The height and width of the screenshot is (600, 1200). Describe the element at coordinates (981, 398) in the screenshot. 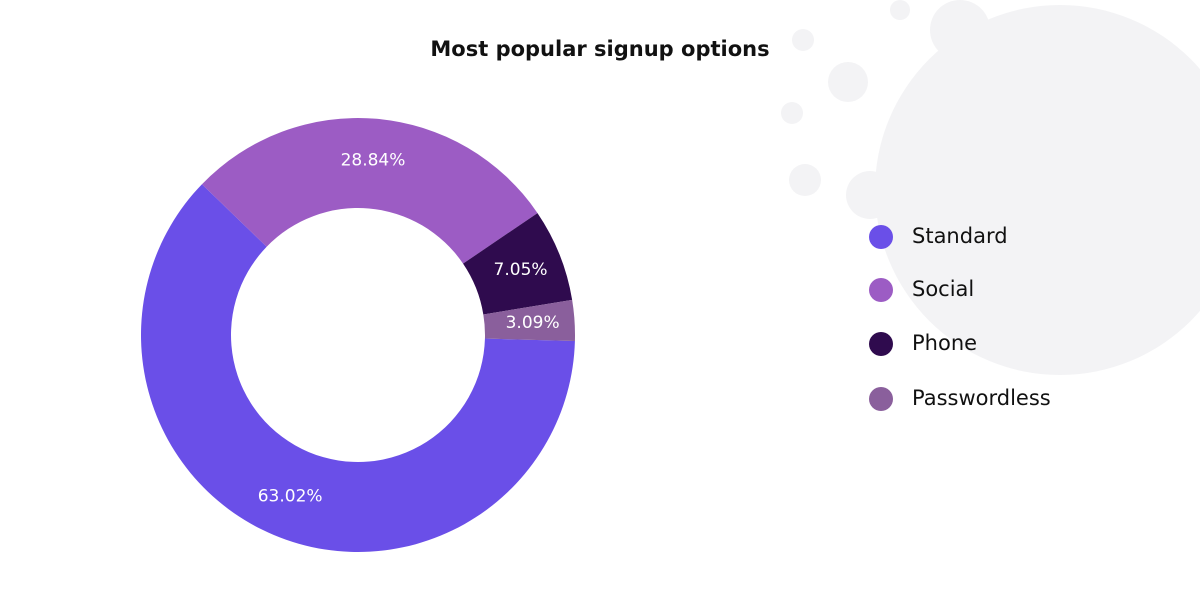

I see `legend-label: Passwordless` at that location.